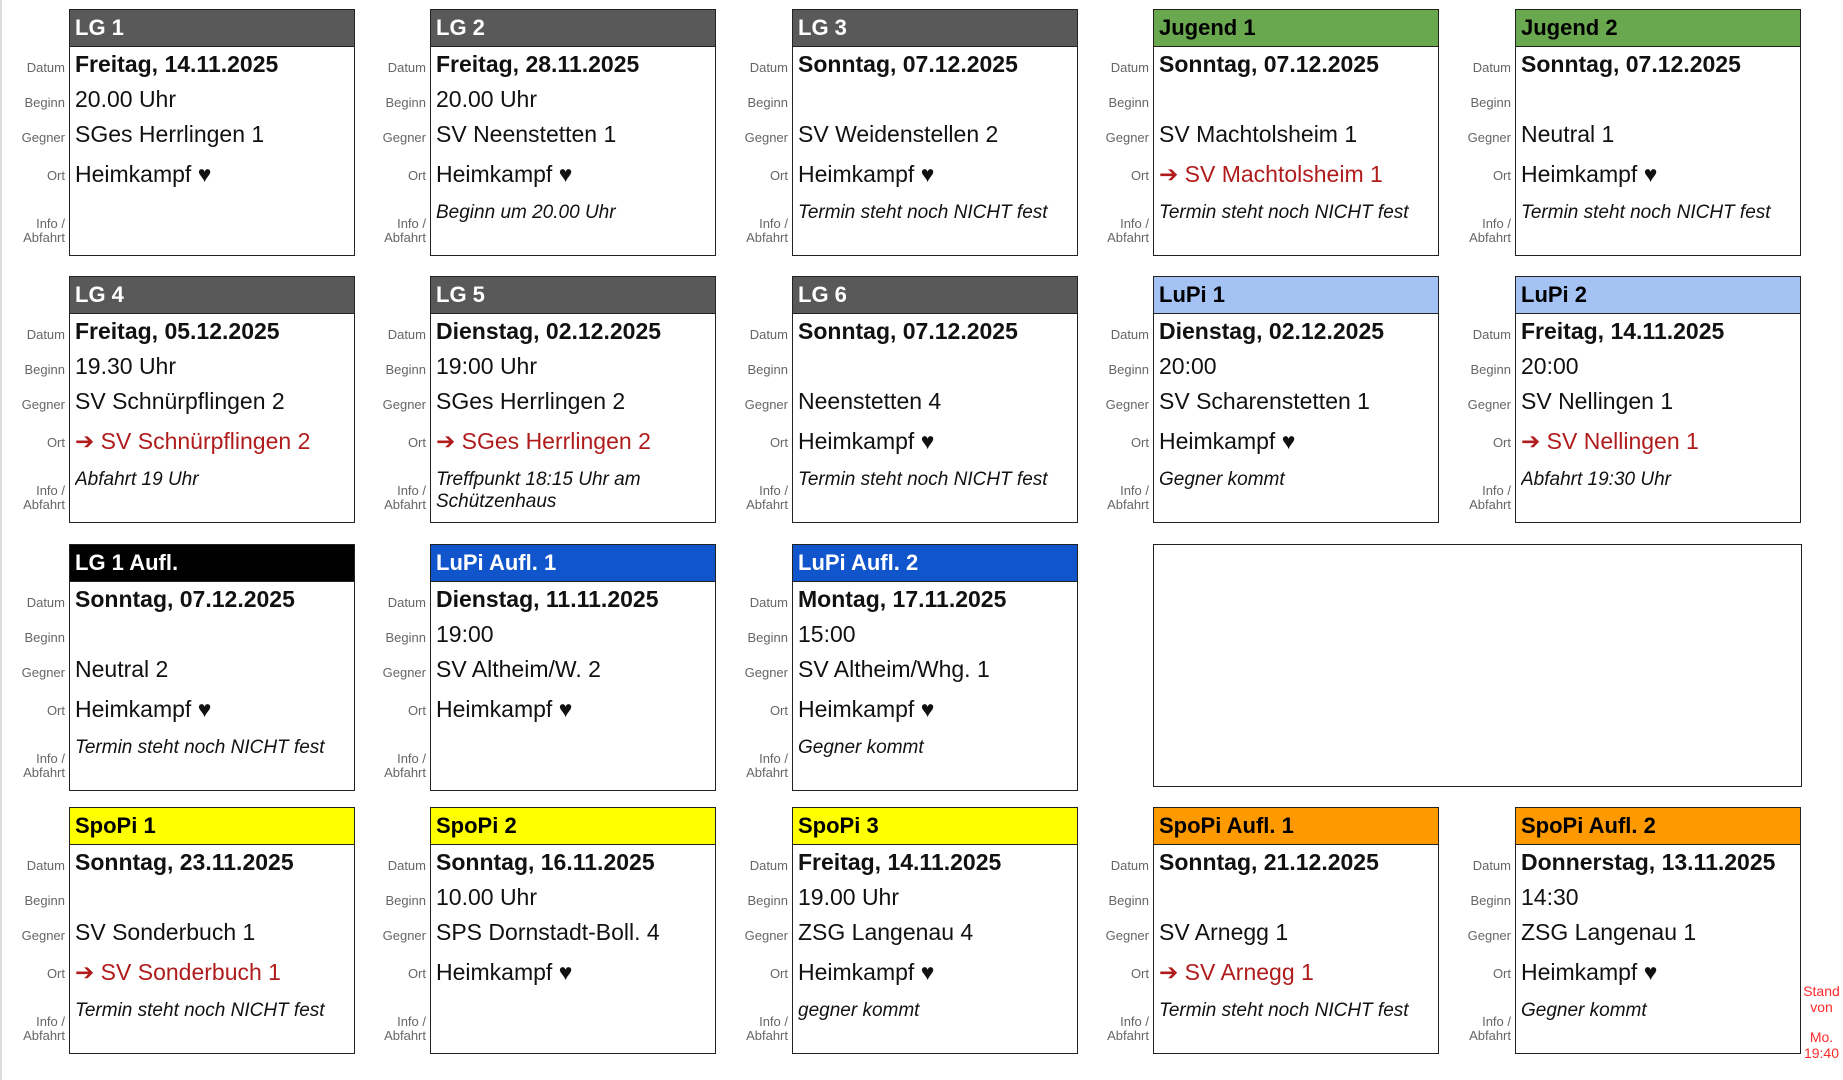 The image size is (1843, 1080). Describe the element at coordinates (1821, 991) in the screenshot. I see `stand-line: Stand` at that location.